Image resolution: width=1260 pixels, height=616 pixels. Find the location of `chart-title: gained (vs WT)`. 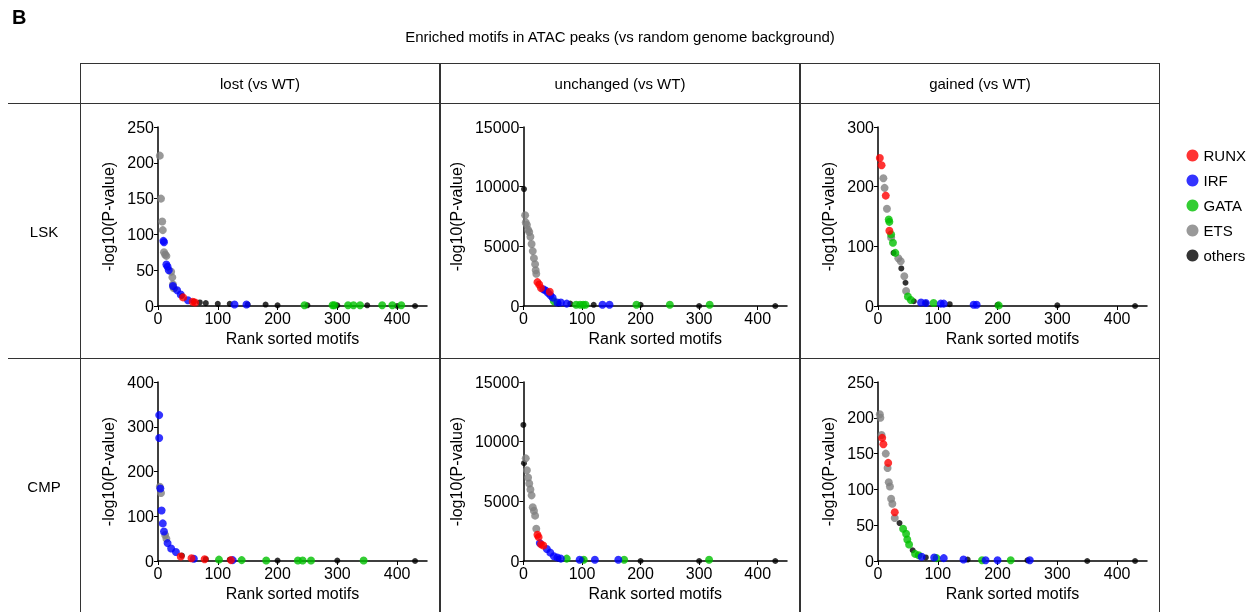

chart-title: gained (vs WT) is located at coordinates (980, 83).